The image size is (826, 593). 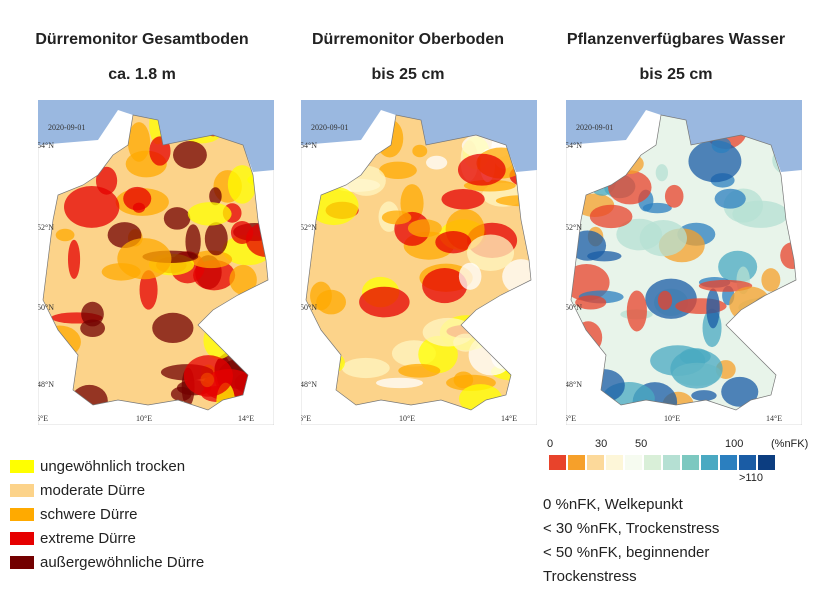 What do you see at coordinates (550, 444) in the screenshot?
I see `scale-label: 0` at bounding box center [550, 444].